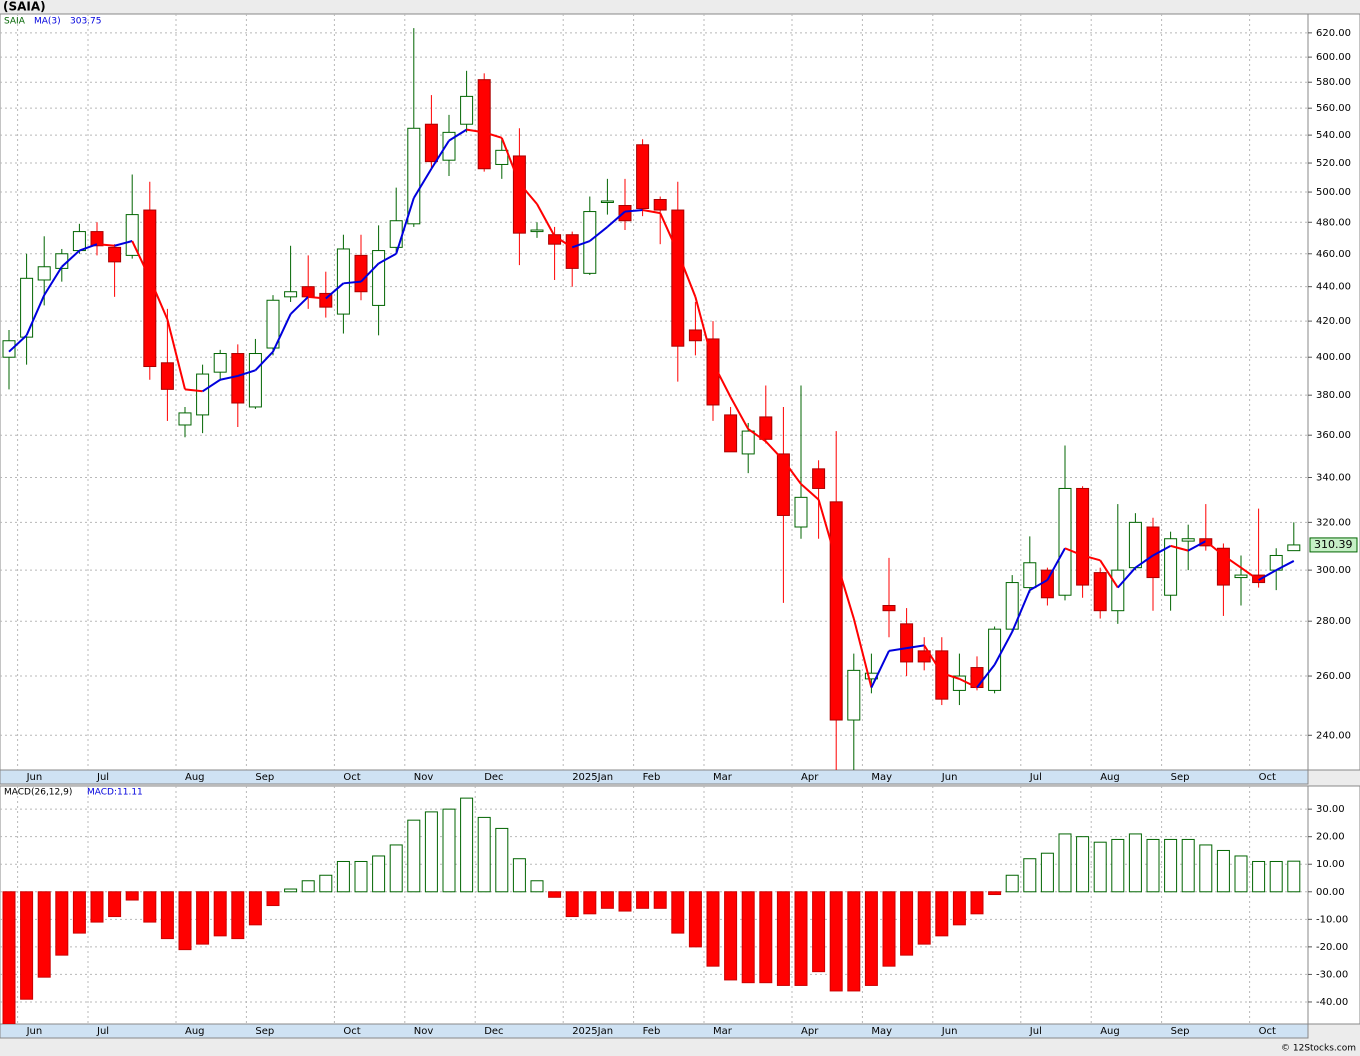 The height and width of the screenshot is (1056, 1360). Describe the element at coordinates (949, 777) in the screenshot. I see `x-tick-label: Jun` at that location.